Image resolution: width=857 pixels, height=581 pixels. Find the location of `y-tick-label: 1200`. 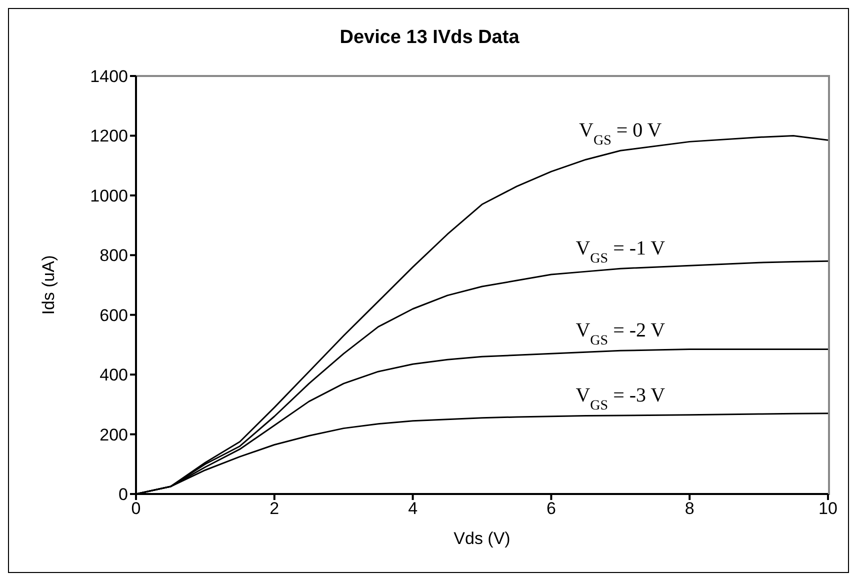

y-tick-label: 1200 is located at coordinates (109, 136).